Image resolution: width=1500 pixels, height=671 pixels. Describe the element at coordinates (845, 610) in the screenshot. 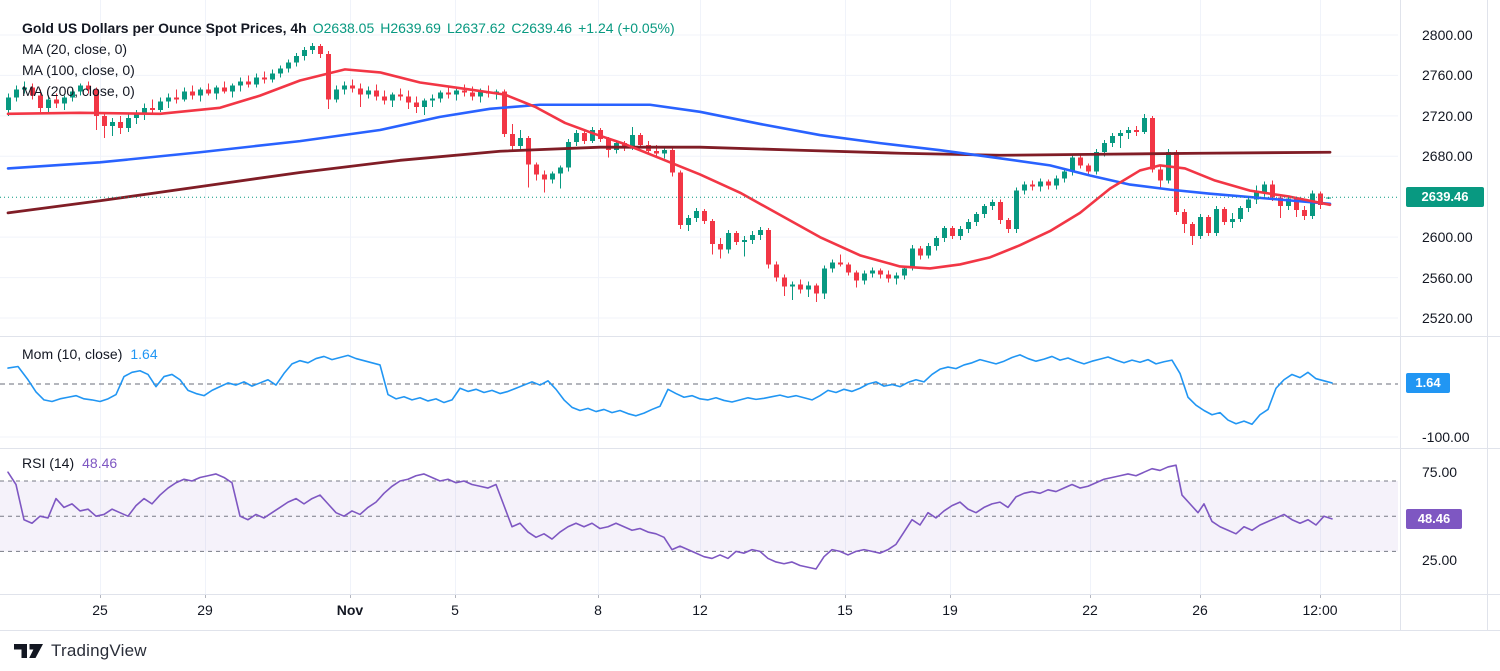

I see `time-axis-label: 15` at that location.